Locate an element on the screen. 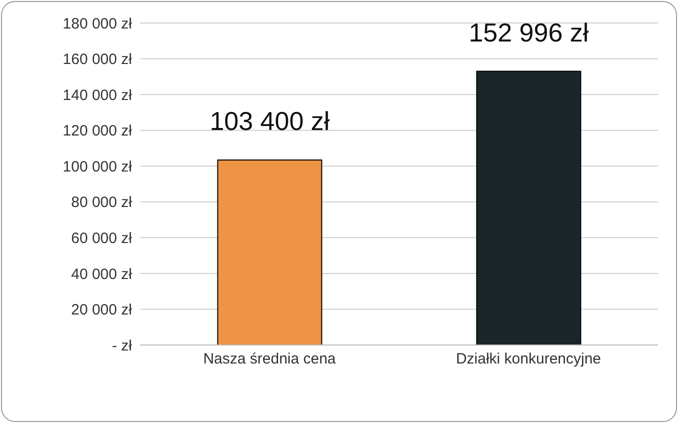  y-tick-label: 80 000 zł is located at coordinates (102, 203).